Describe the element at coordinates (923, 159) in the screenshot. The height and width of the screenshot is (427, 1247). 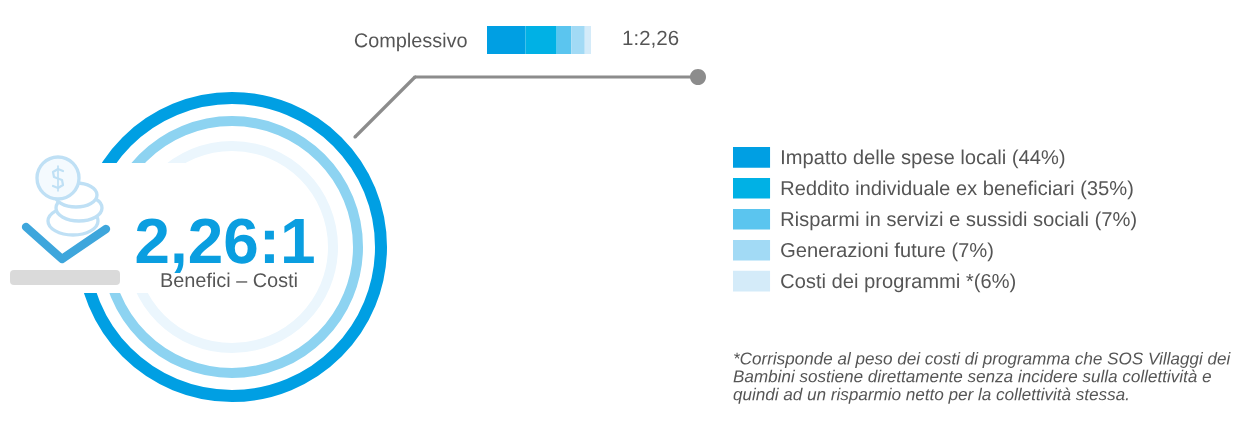
I see `legend-label: Impatto delle spese locali (44%)` at that location.